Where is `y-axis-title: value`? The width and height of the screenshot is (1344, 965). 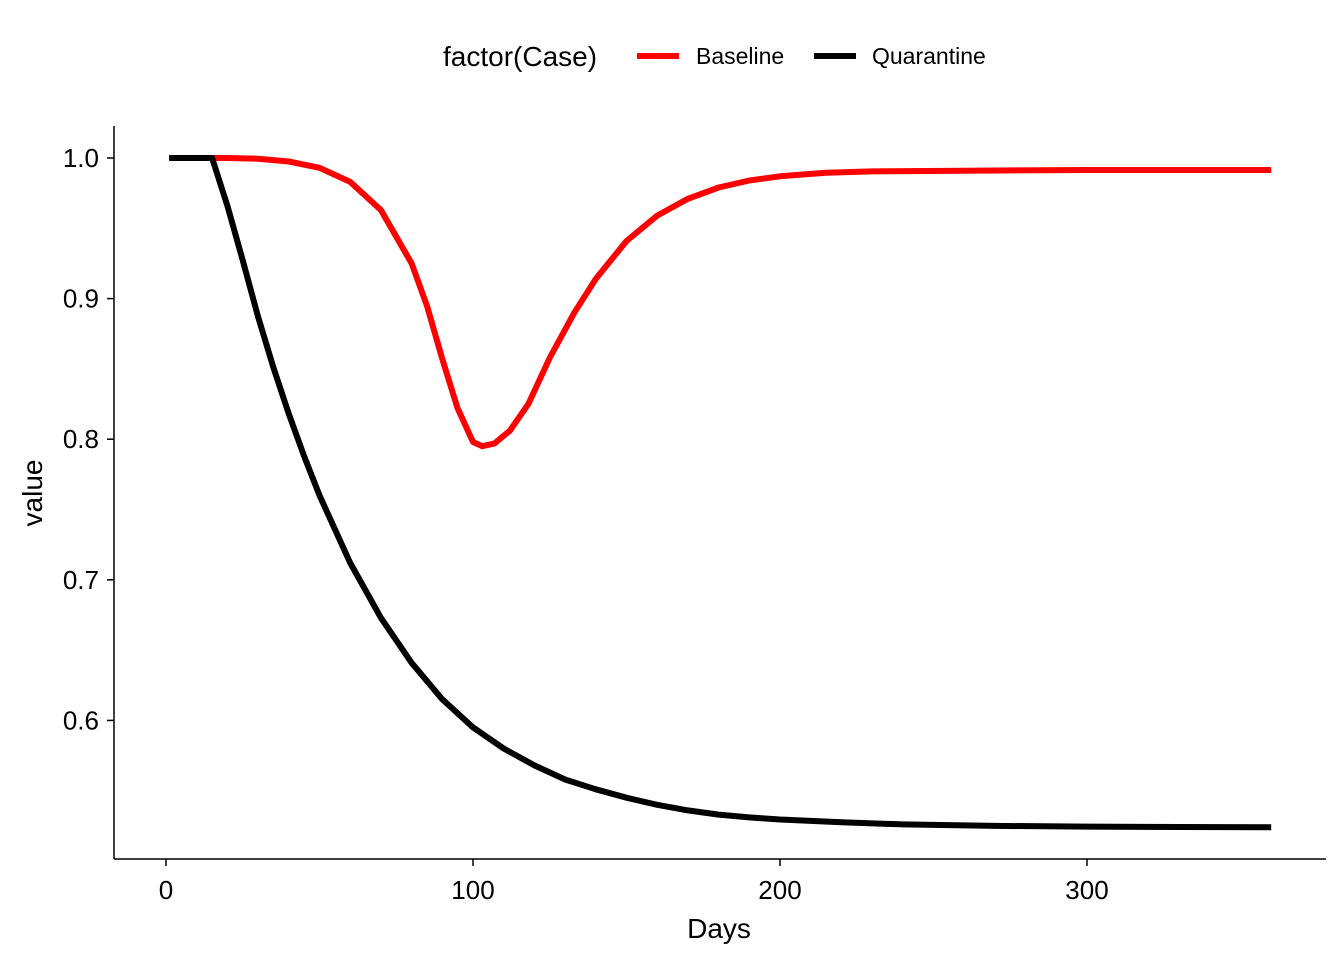 y-axis-title: value is located at coordinates (32, 493).